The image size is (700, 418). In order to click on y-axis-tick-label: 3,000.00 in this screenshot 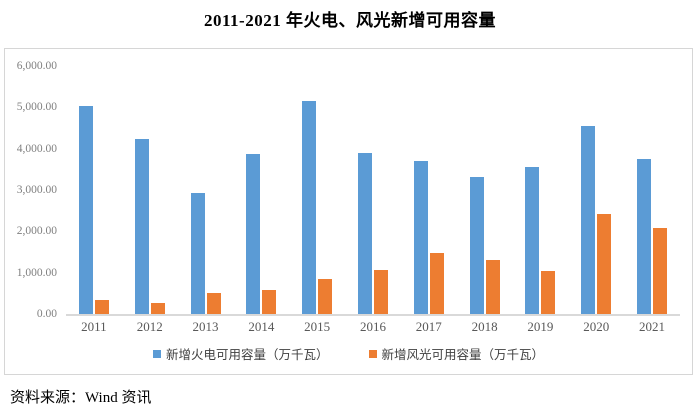, I will do `click(36, 190)`.